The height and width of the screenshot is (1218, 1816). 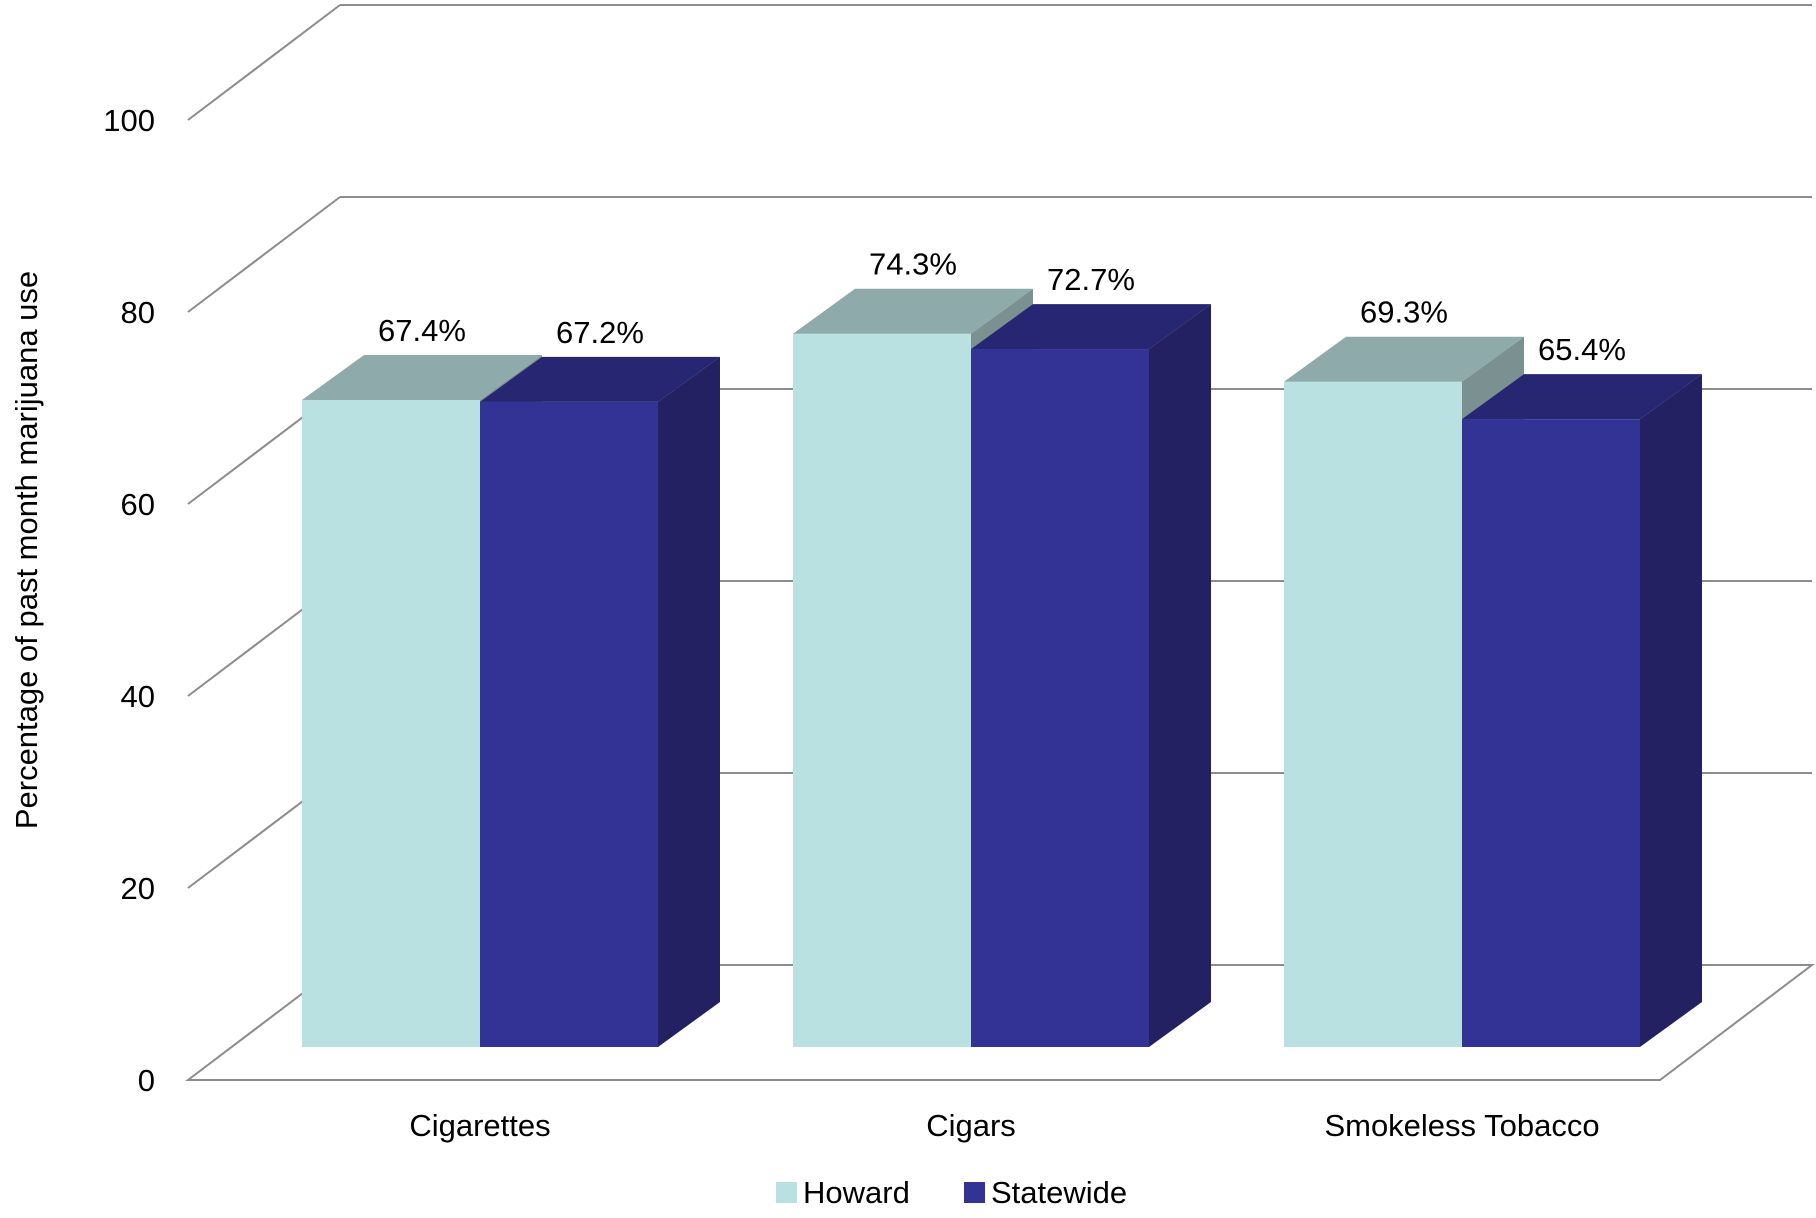 I want to click on bar-statewide-smokeless-tobacco, so click(x=1582, y=710).